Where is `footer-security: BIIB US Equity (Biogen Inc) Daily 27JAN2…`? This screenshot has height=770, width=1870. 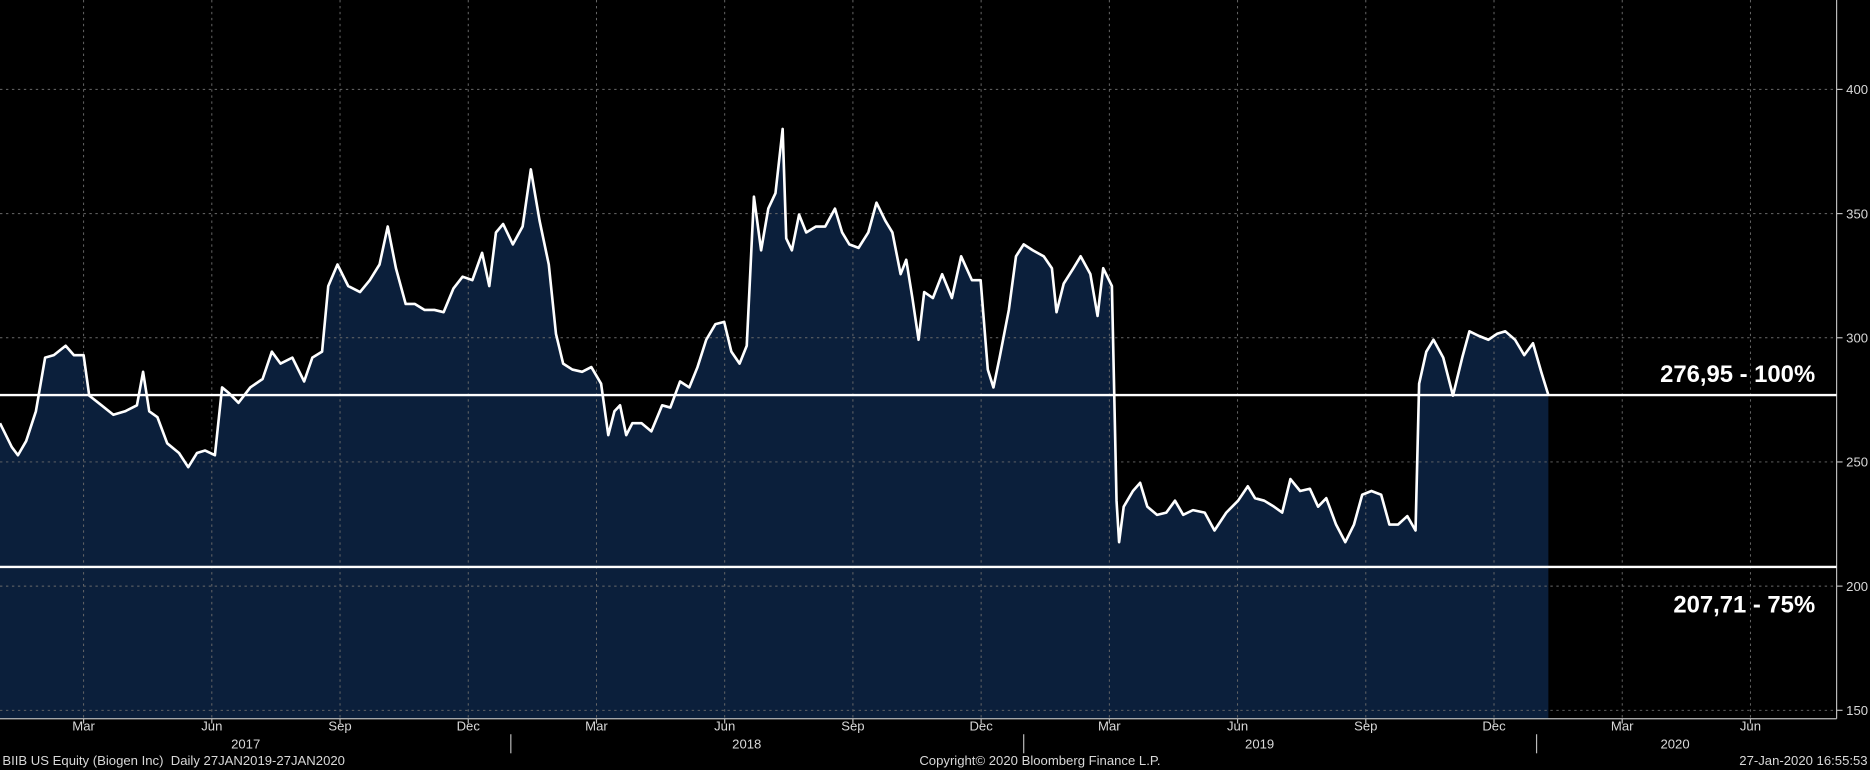
footer-security: BIIB US Equity (Biogen Inc) Daily 27JAN2… is located at coordinates (173, 760).